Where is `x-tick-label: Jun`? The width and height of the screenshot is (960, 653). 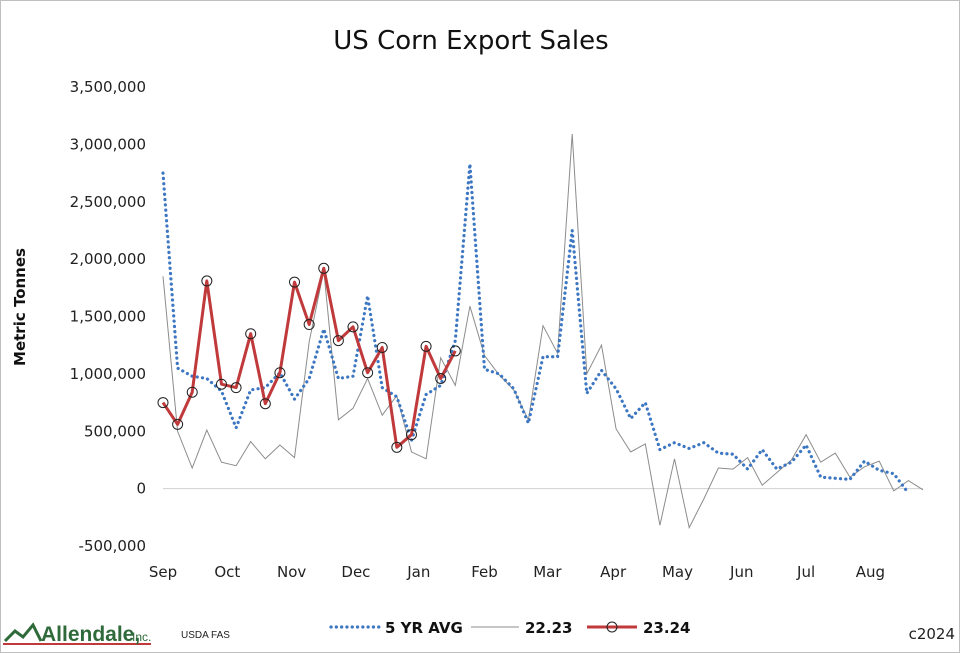
x-tick-label: Jun is located at coordinates (741, 572).